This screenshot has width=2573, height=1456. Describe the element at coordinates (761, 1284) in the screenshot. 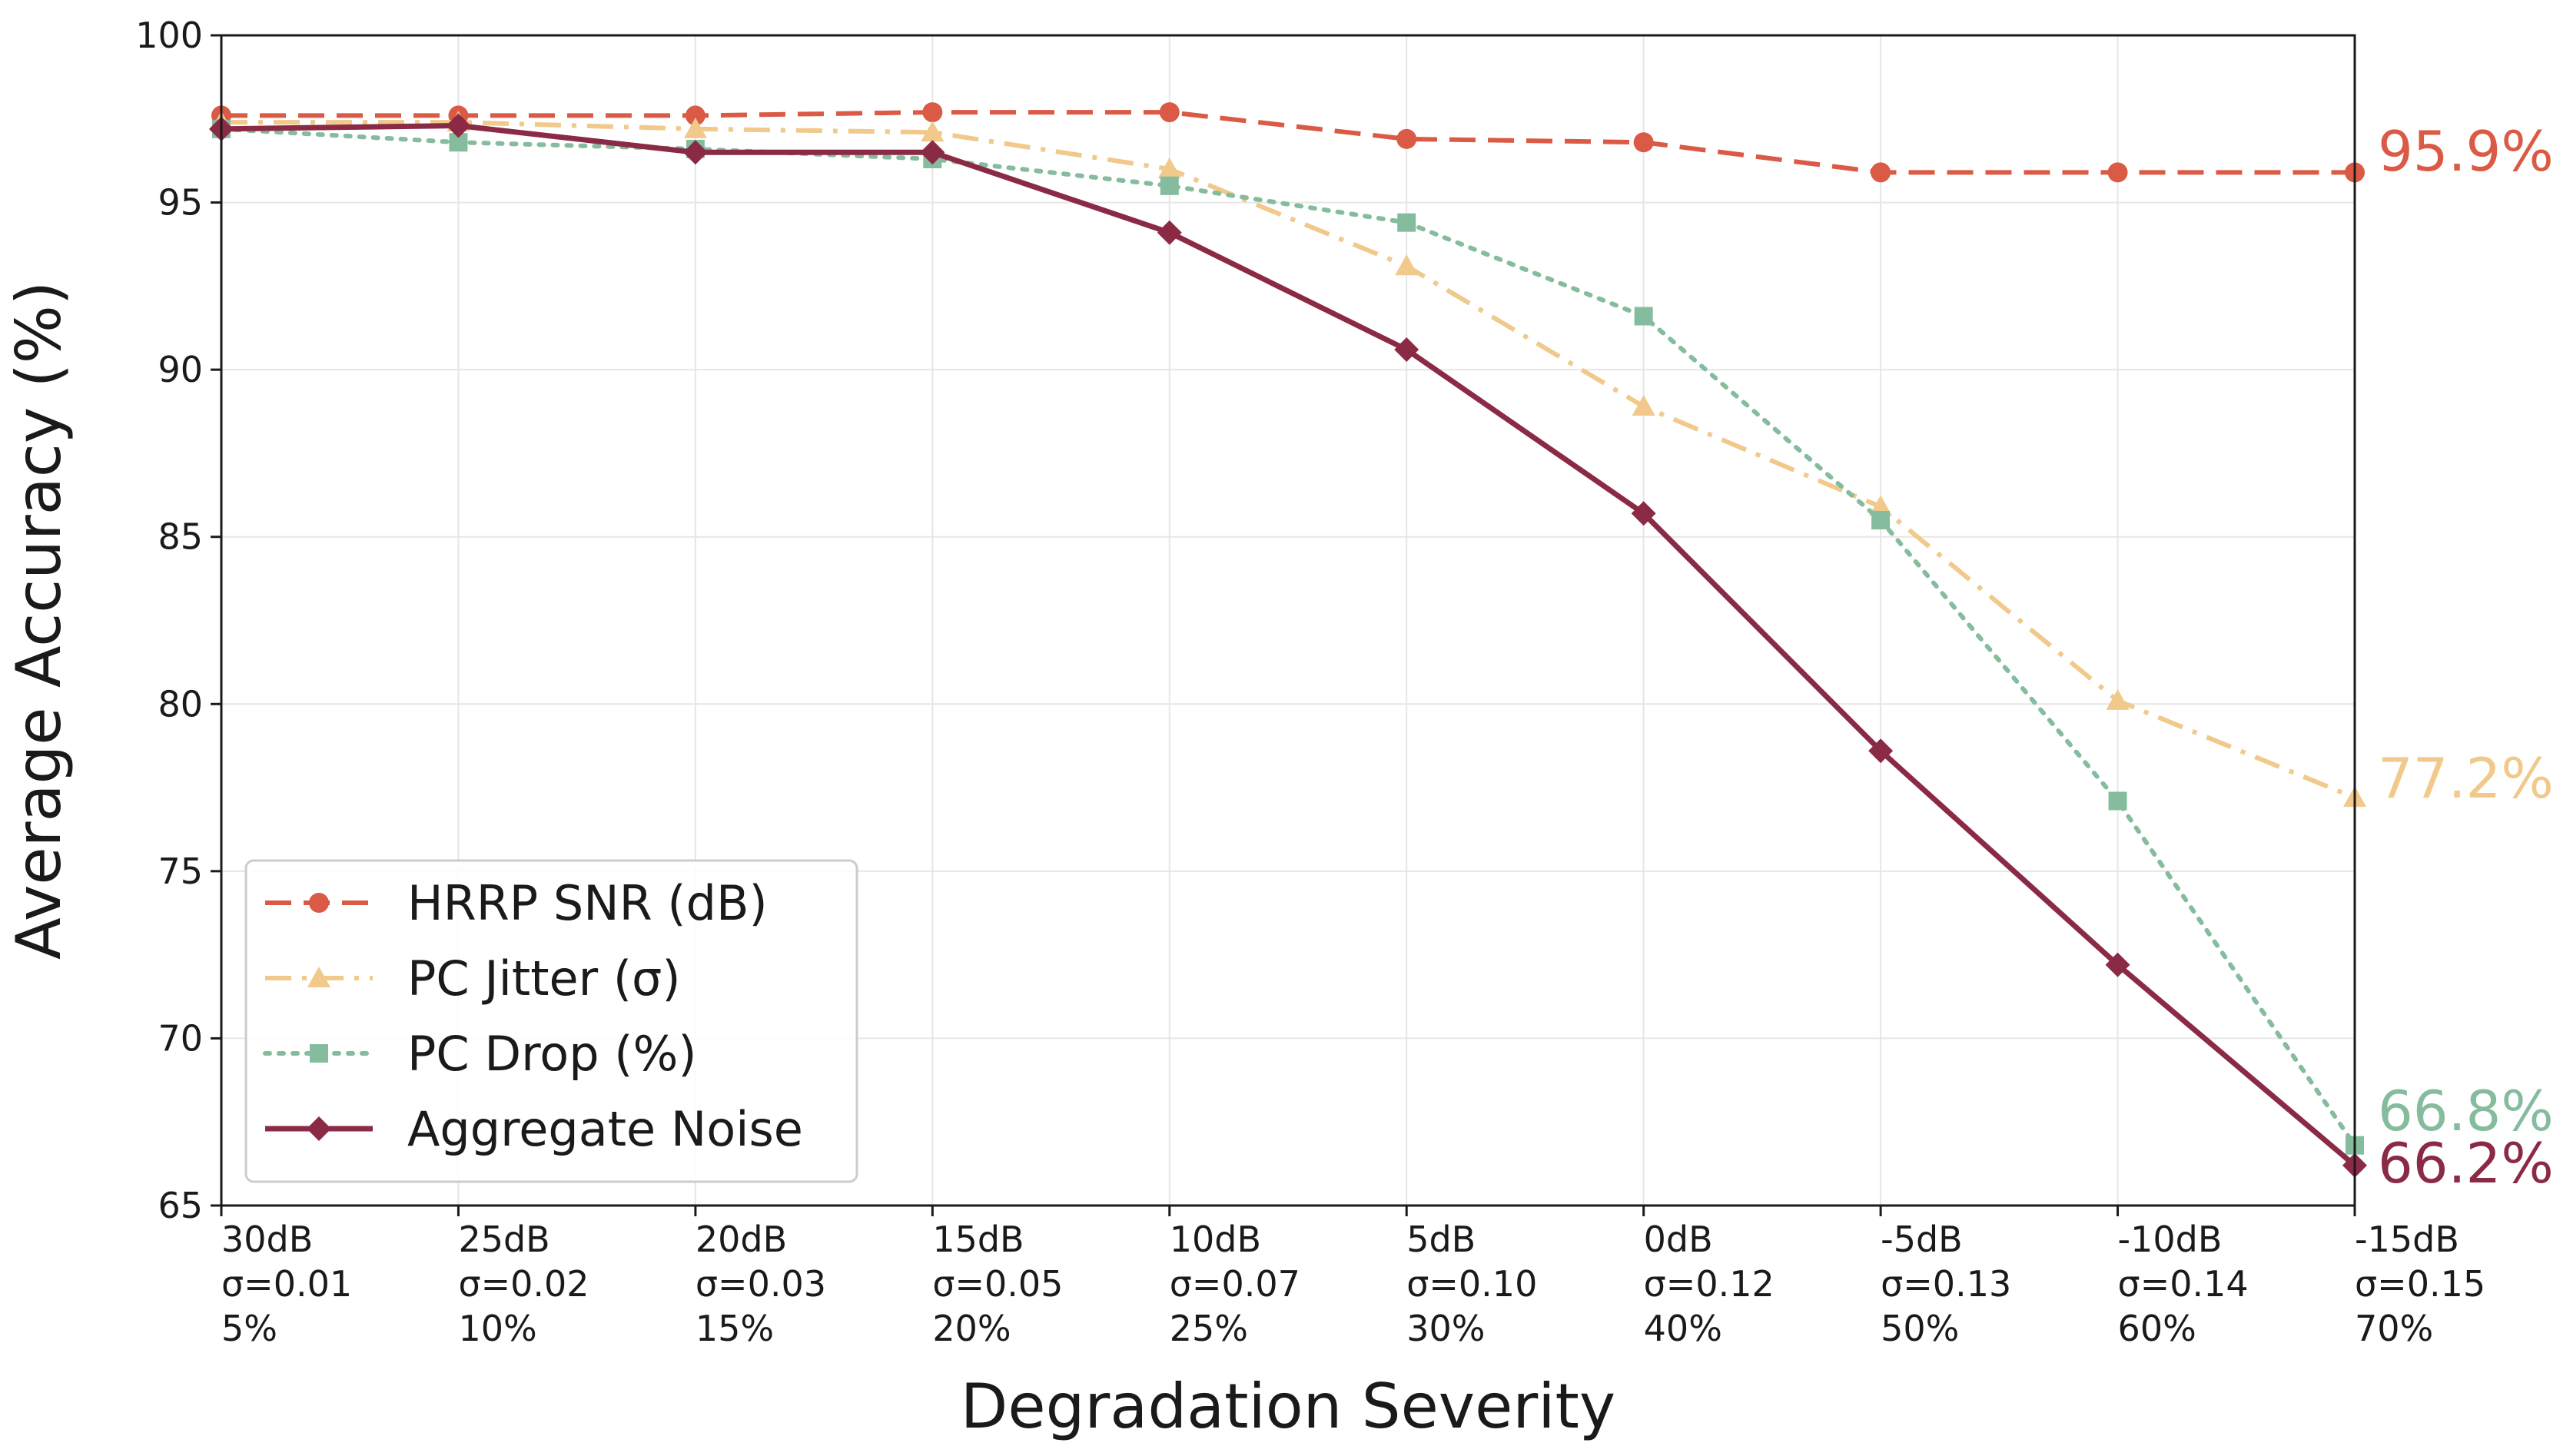

I see `x-tick-label: σ=0.03` at that location.